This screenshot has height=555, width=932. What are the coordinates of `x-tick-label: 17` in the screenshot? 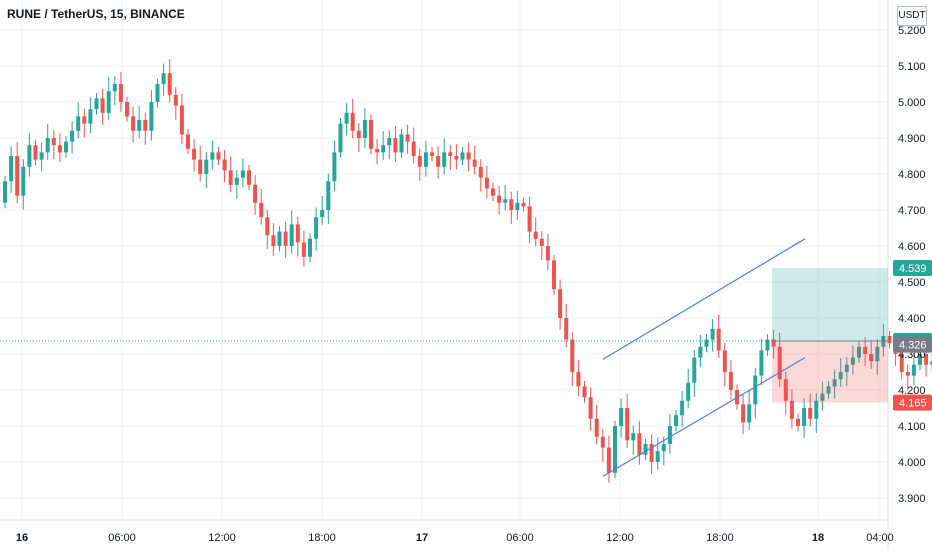 It's located at (422, 538).